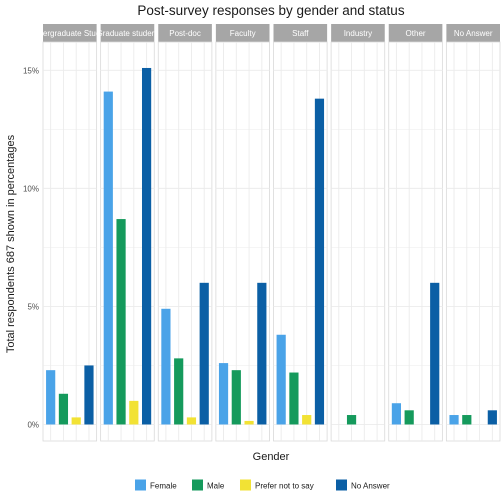 The height and width of the screenshot is (504, 504). I want to click on legend-item: Male, so click(208, 485).